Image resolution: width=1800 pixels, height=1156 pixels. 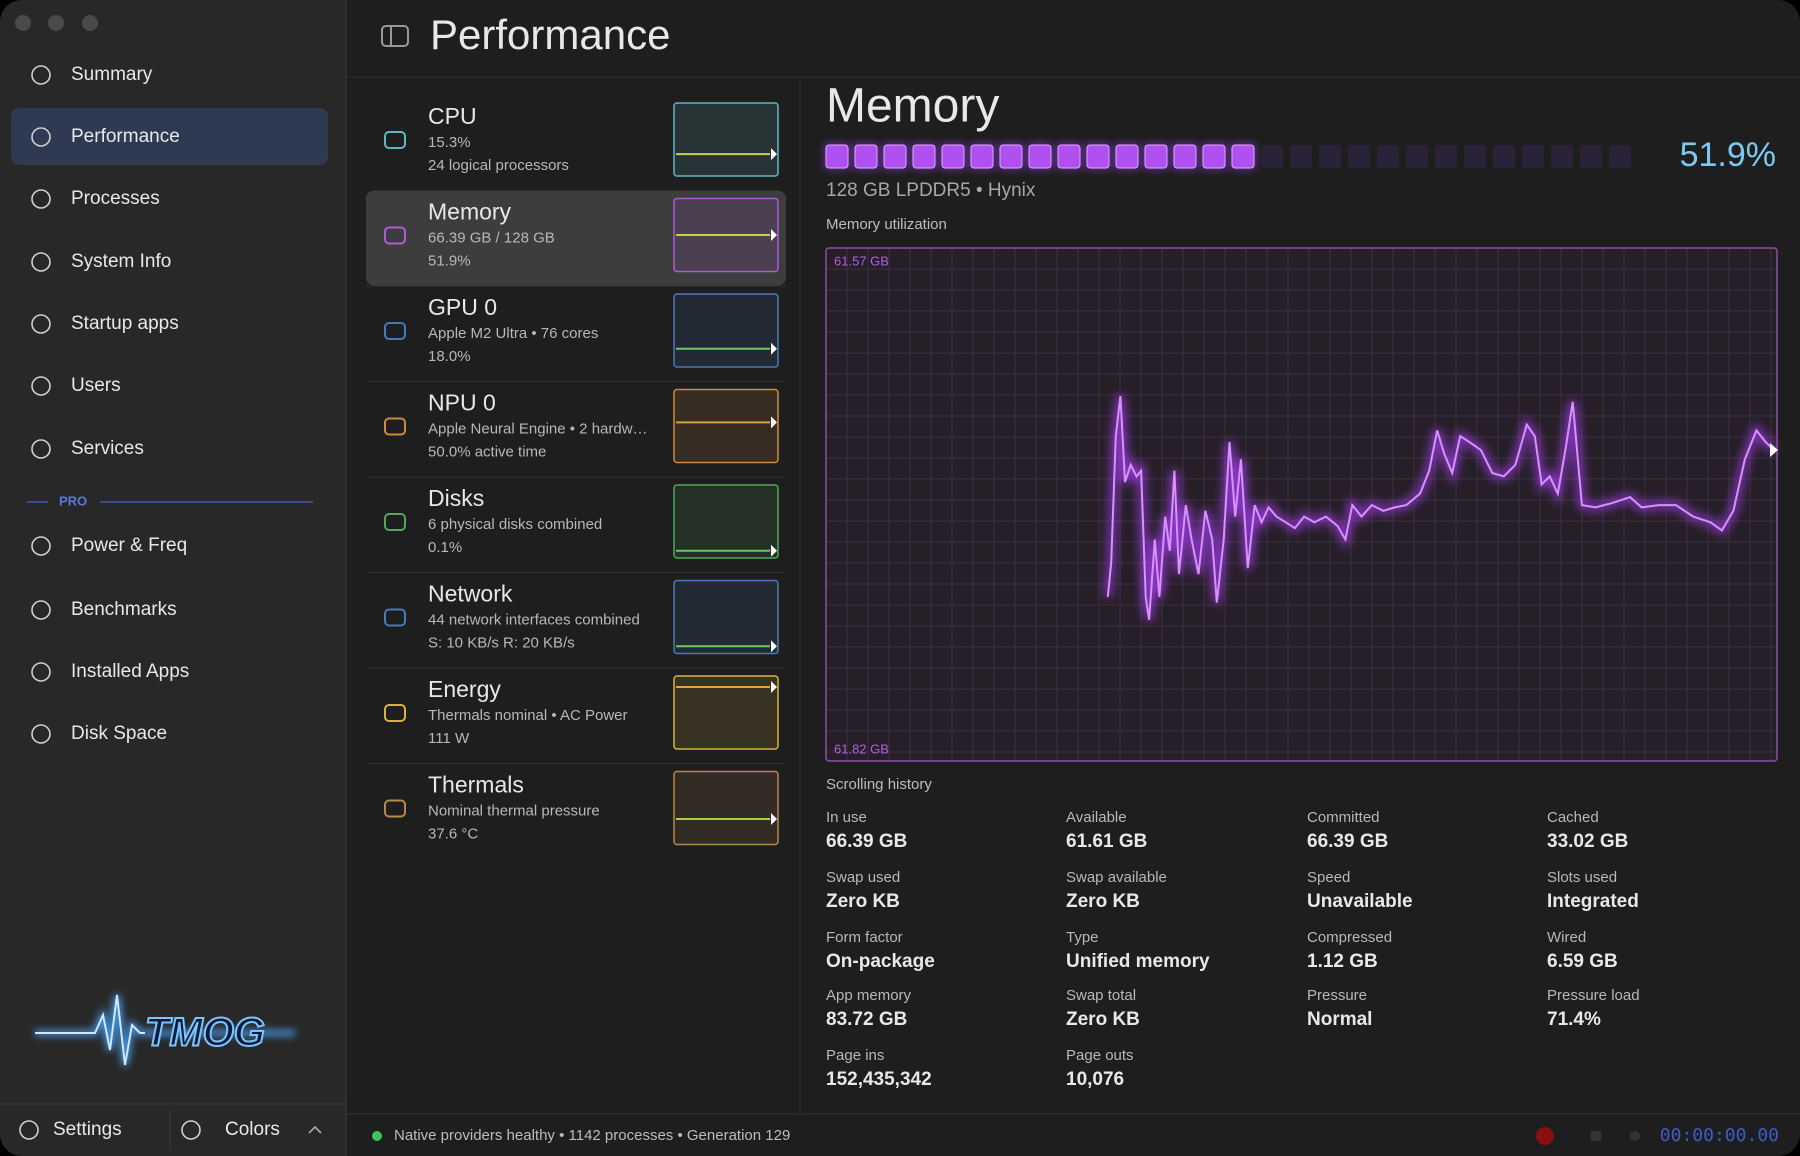 I want to click on nav-label: Services, so click(x=107, y=448).